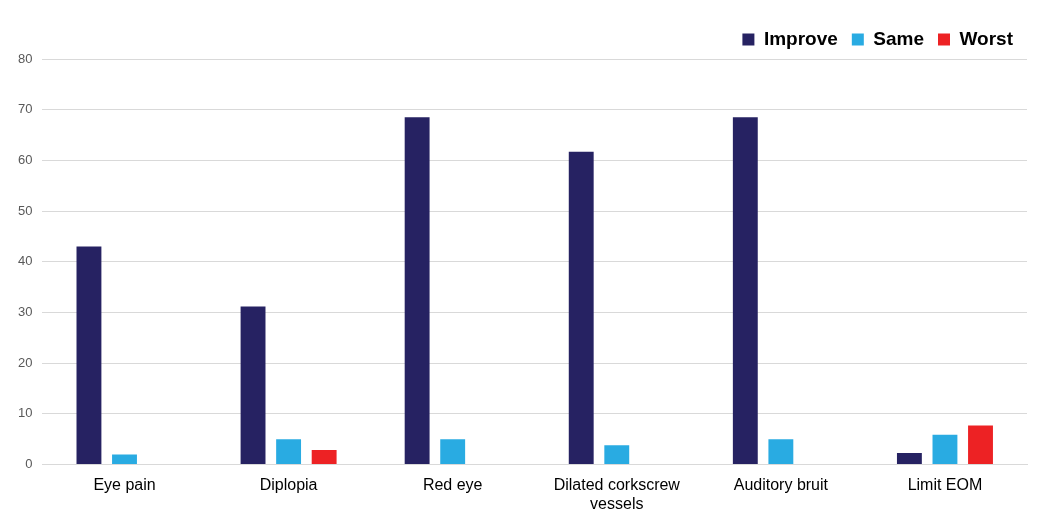  Describe the element at coordinates (25, 109) in the screenshot. I see `y-tick-label: 70` at that location.